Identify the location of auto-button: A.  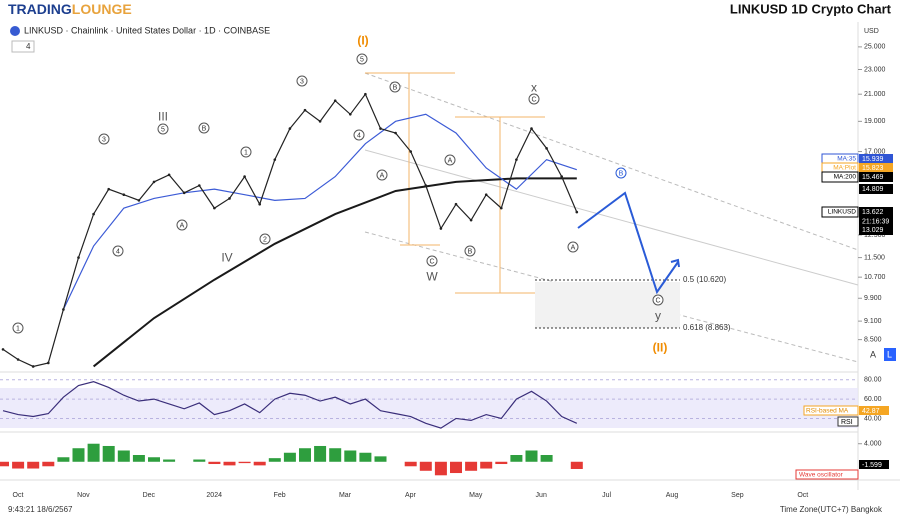
(873, 354).